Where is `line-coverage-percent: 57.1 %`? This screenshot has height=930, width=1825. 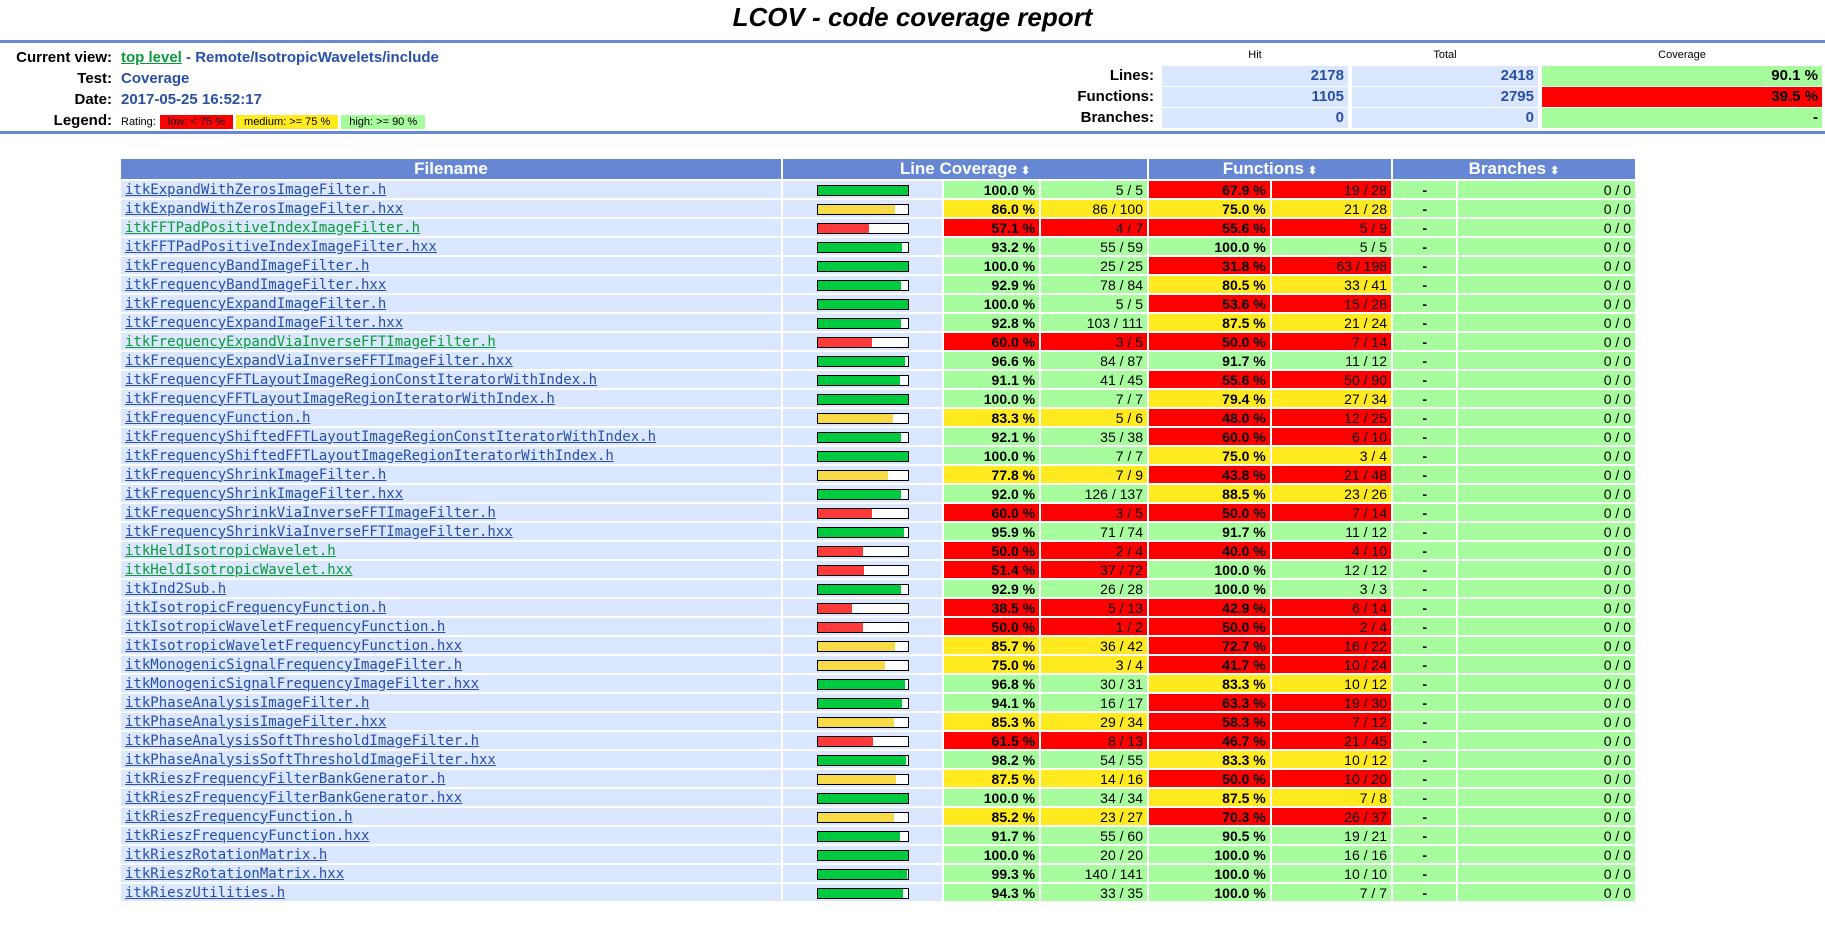
line-coverage-percent: 57.1 % is located at coordinates (992, 227).